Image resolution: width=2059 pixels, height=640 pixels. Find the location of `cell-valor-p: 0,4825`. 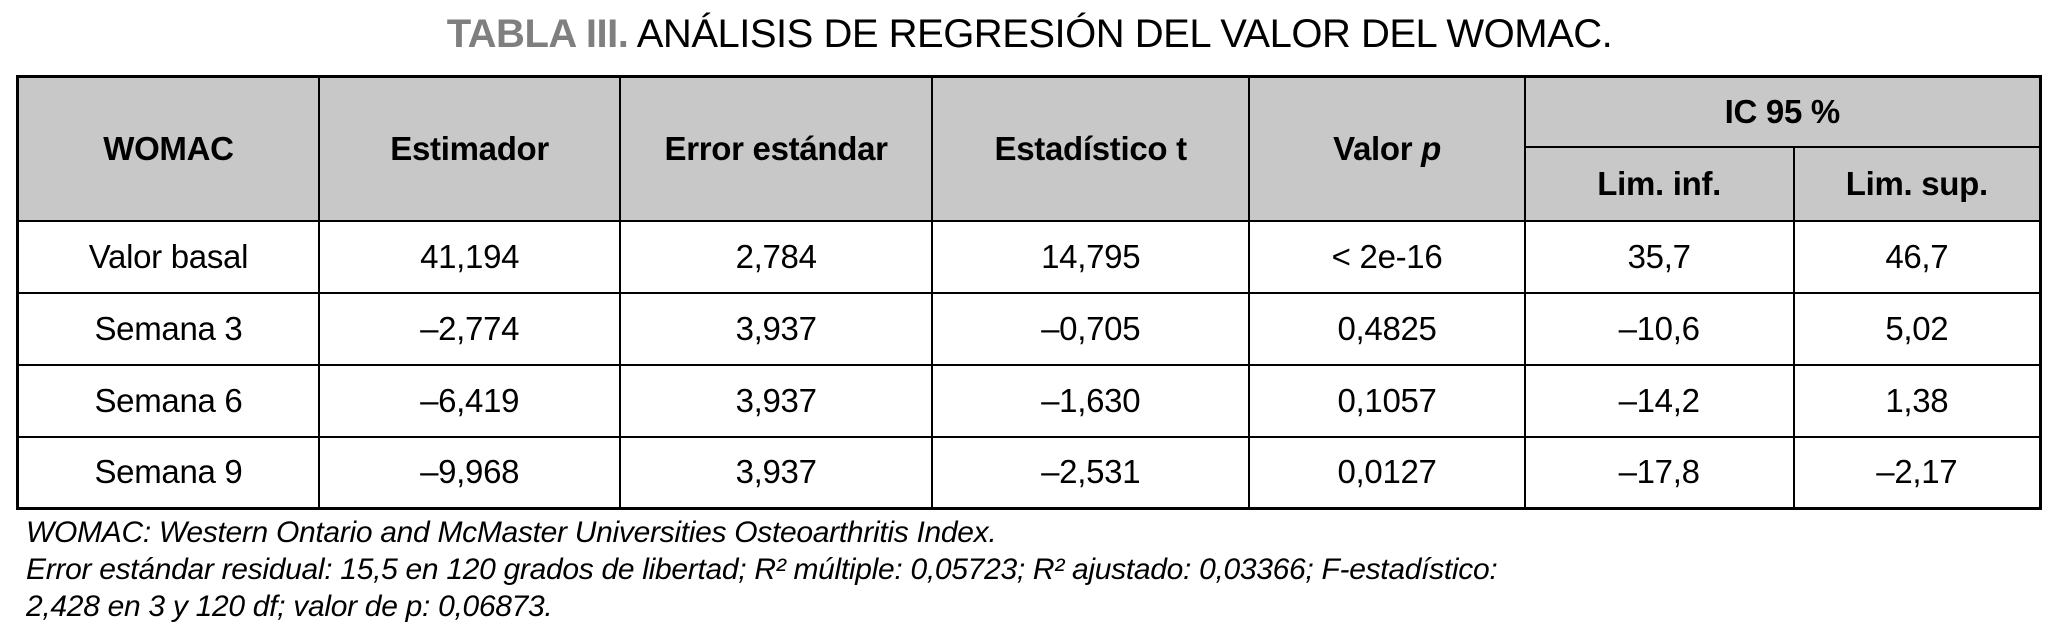

cell-valor-p: 0,4825 is located at coordinates (1387, 328).